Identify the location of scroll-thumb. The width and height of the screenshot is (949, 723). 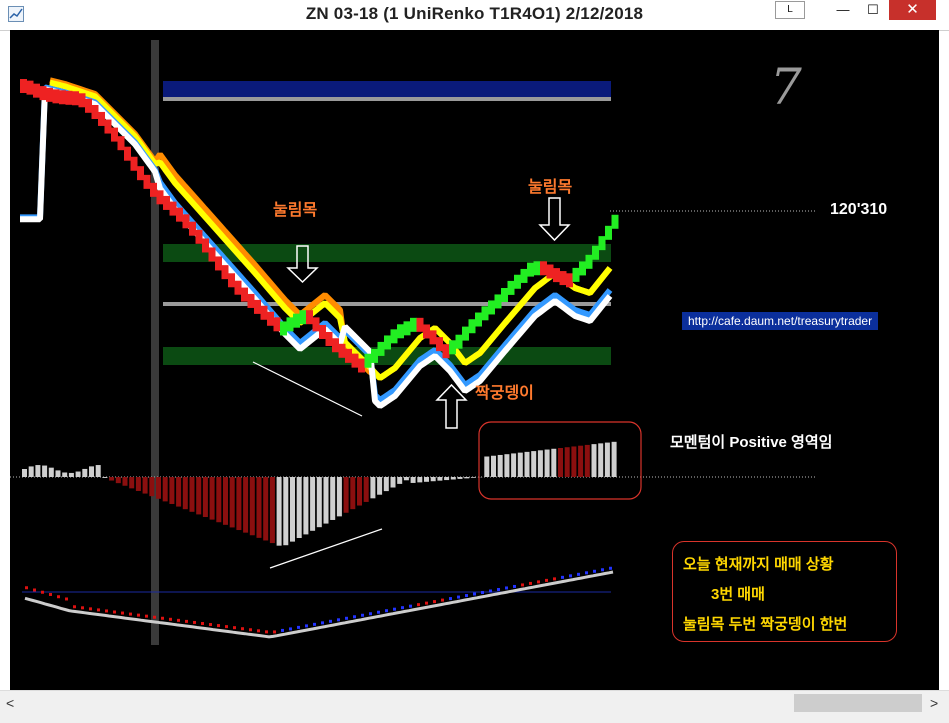
(858, 703).